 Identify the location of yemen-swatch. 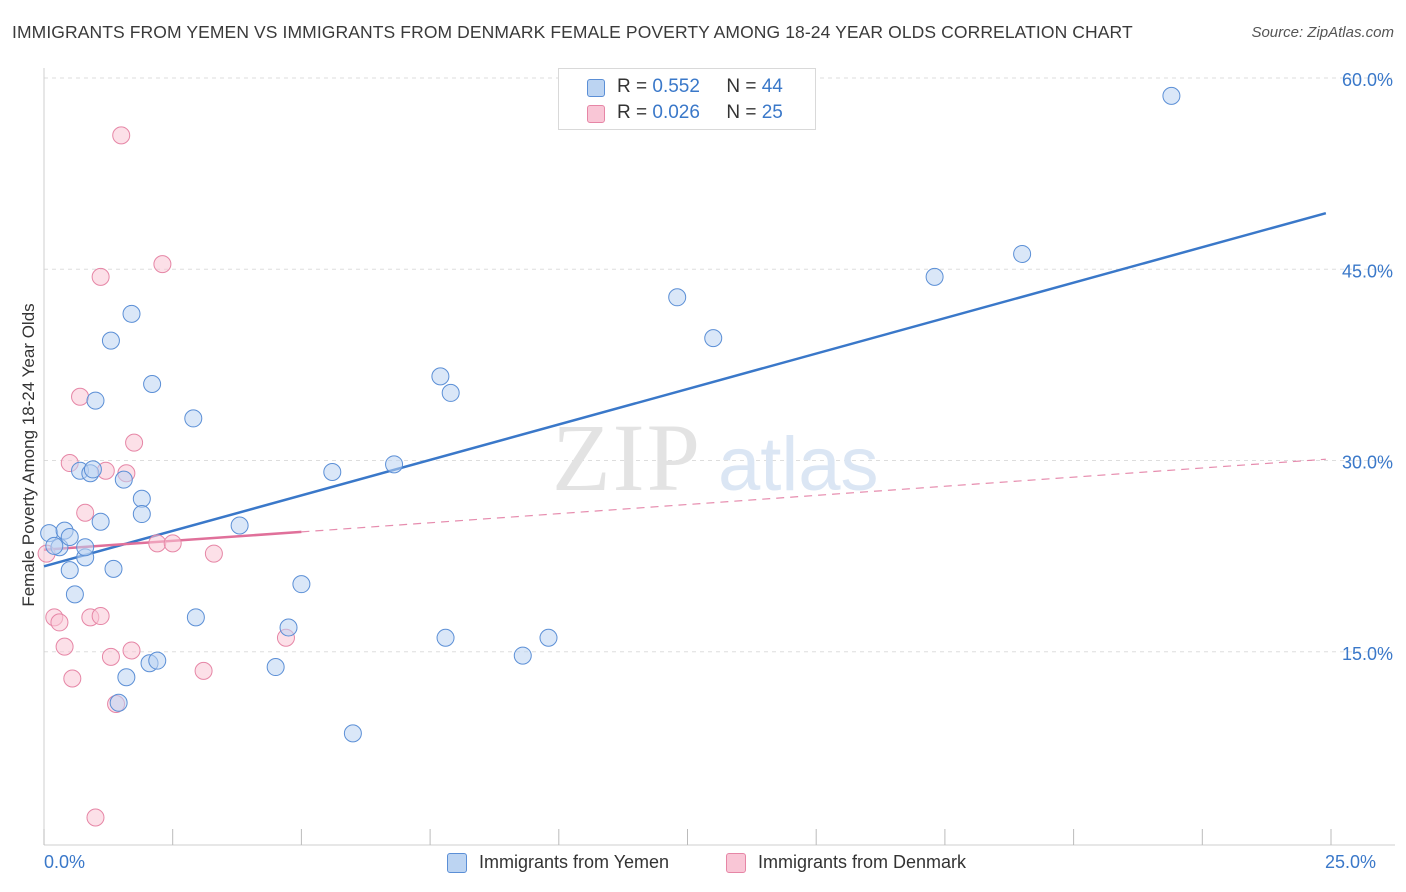
(596, 88).